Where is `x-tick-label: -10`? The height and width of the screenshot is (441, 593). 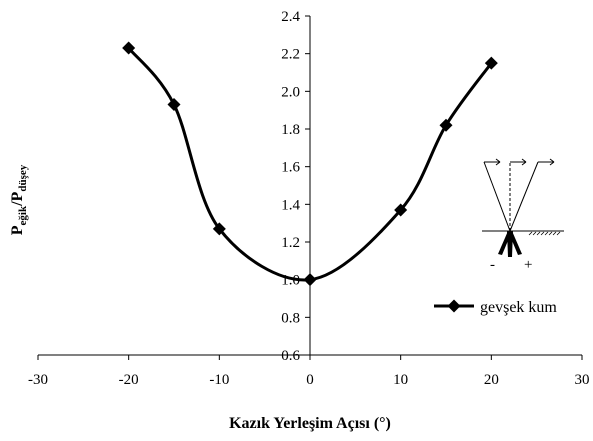 x-tick-label: -10 is located at coordinates (219, 380).